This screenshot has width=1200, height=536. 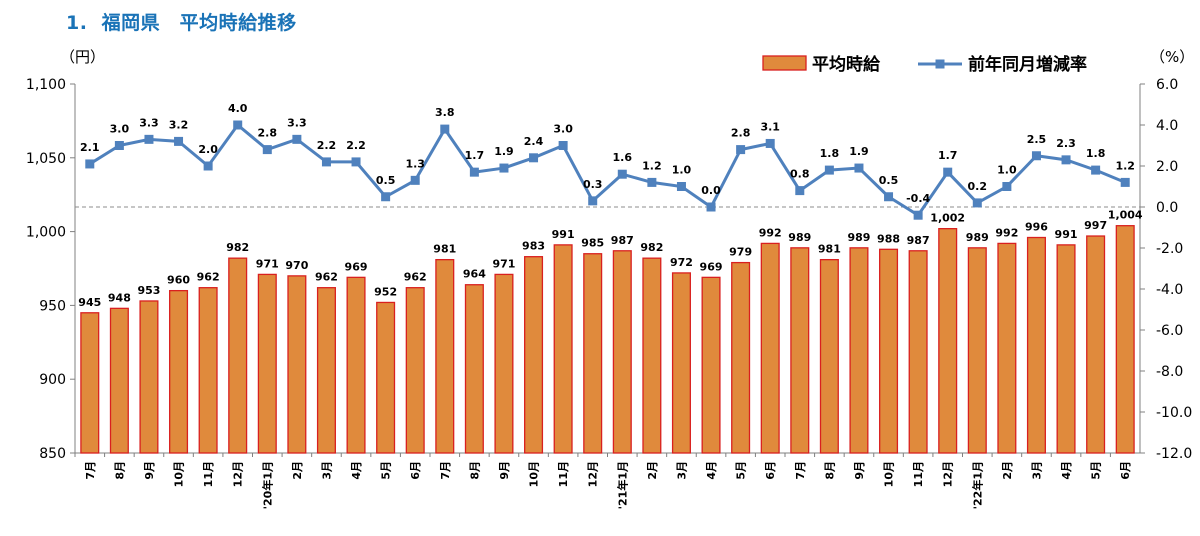 I want to click on x-tick-label: 11月, so click(x=563, y=474).